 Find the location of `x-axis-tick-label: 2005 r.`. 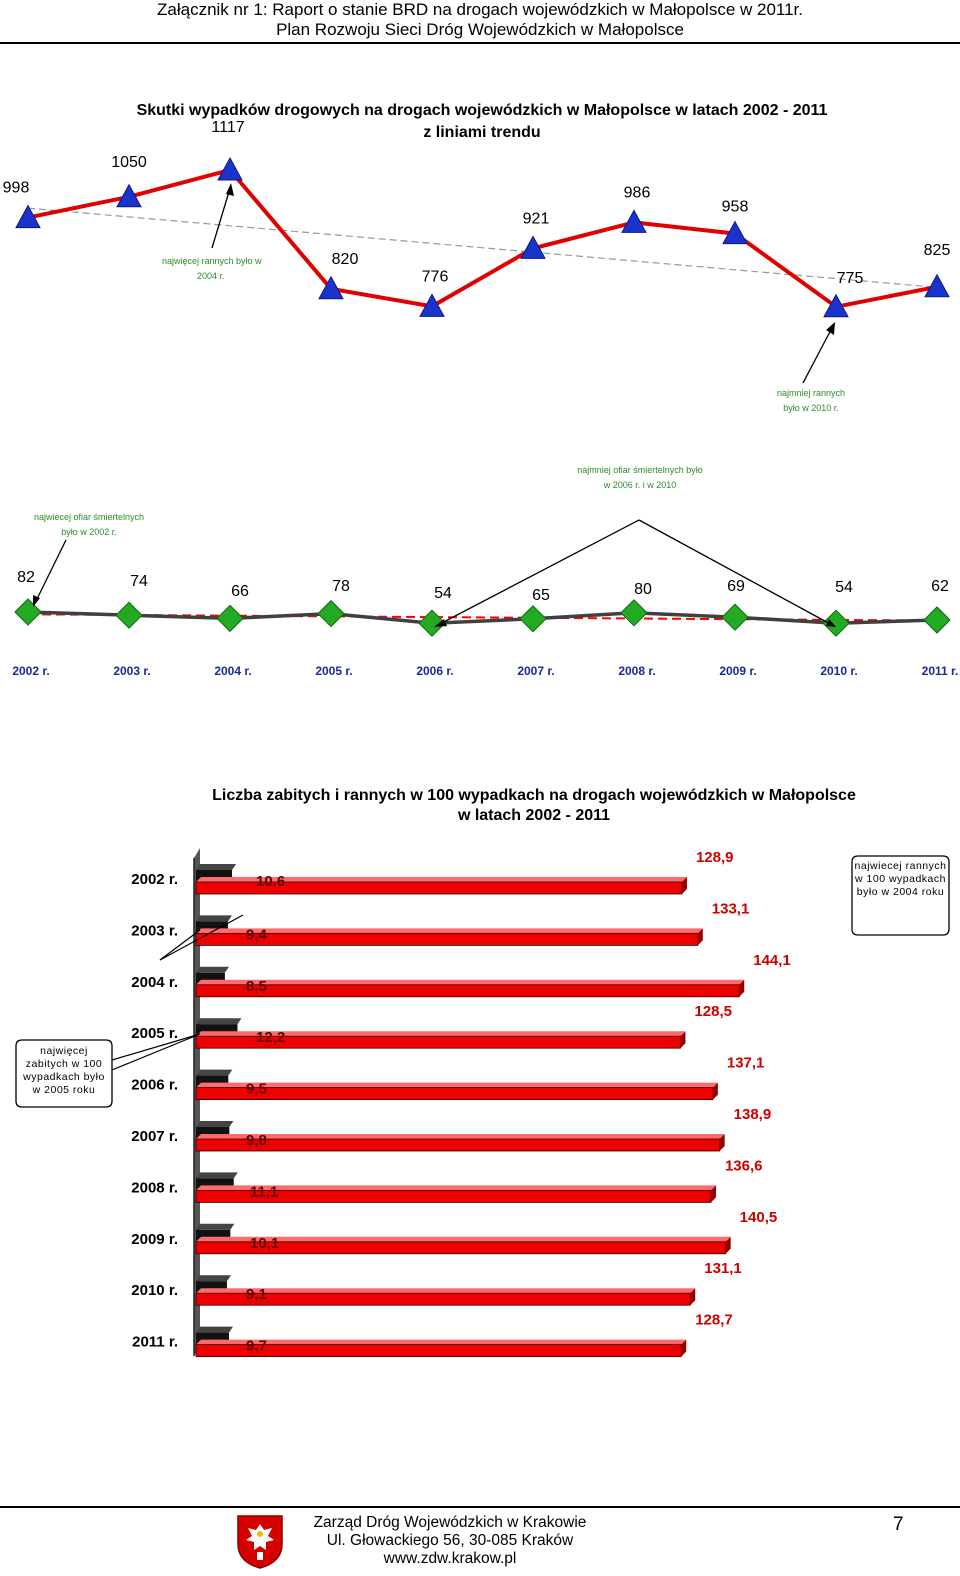

x-axis-tick-label: 2005 r. is located at coordinates (333, 671).